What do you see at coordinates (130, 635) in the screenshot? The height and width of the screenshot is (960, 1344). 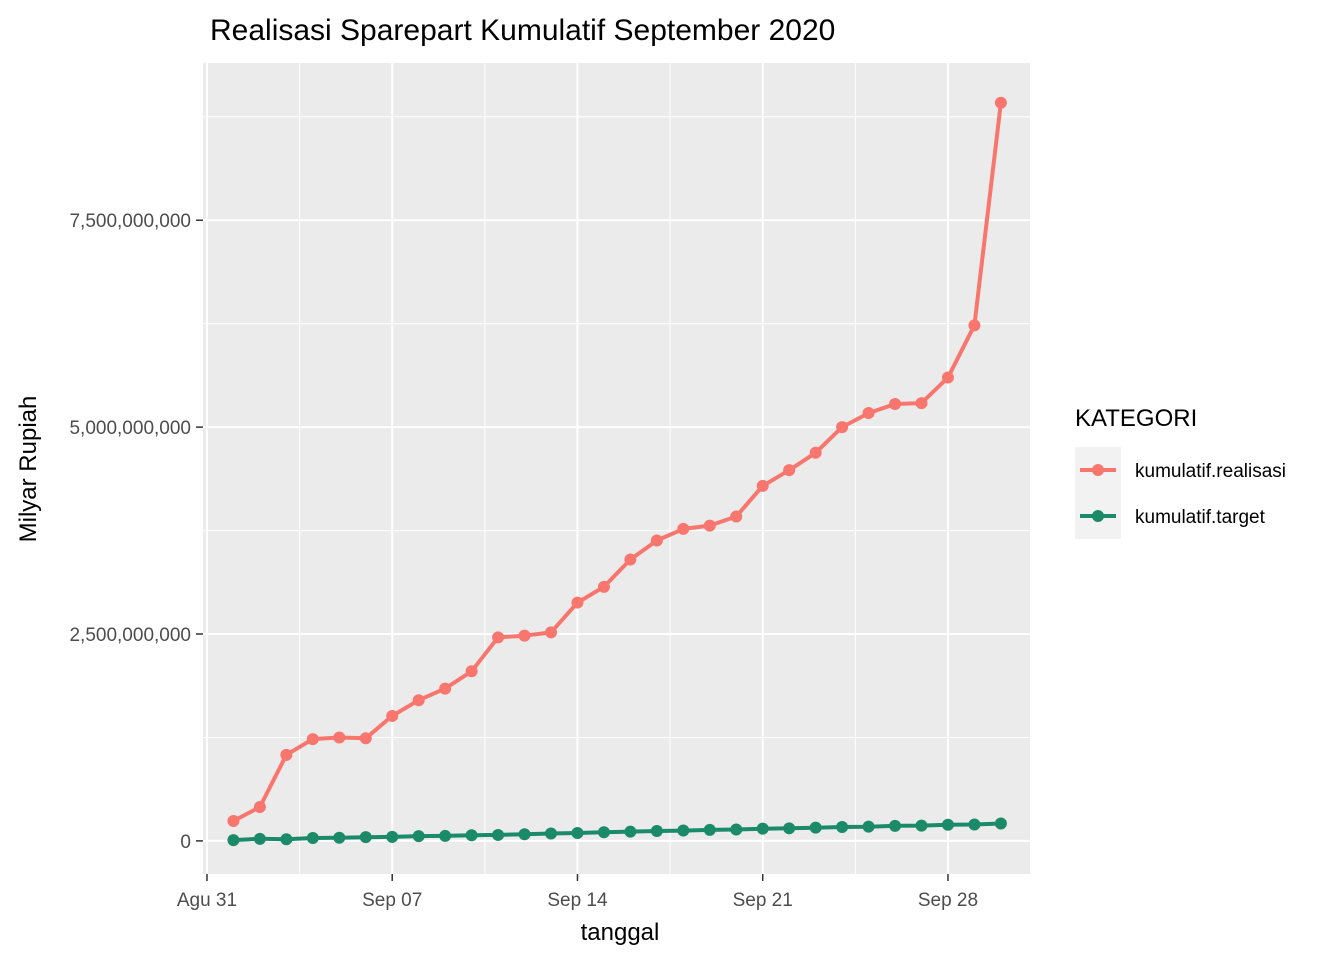 I see `y-tick-label: 2,500,000,000` at bounding box center [130, 635].